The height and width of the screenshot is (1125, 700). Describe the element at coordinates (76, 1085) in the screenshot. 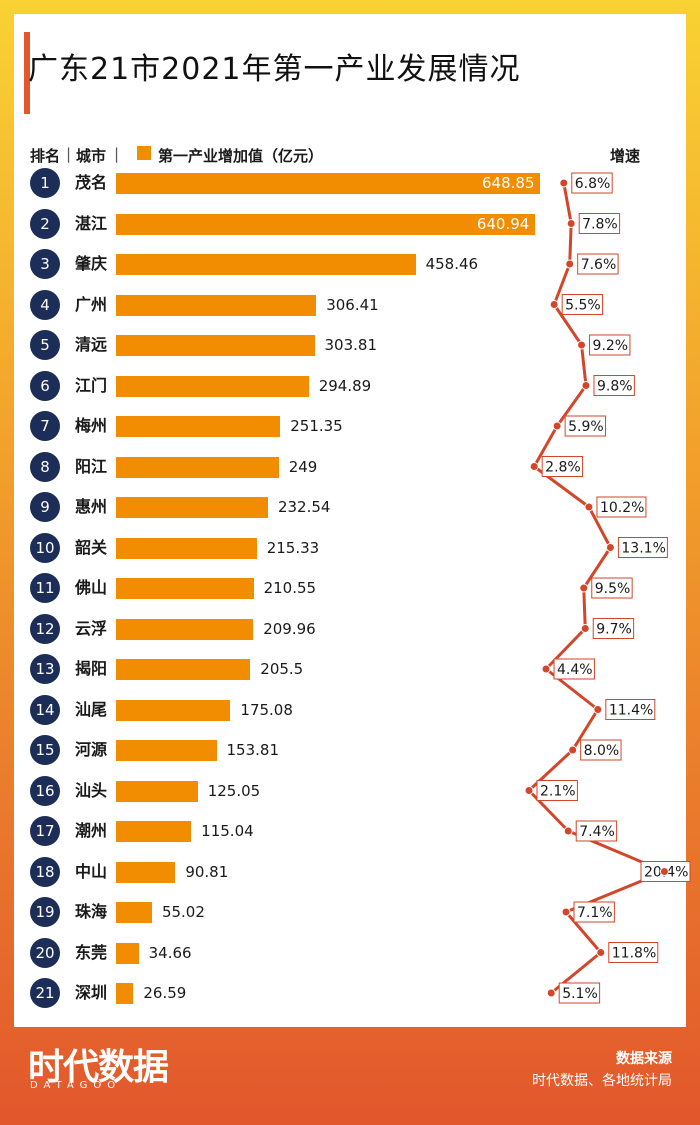

I see `footer-logo-sub: DATAGOO` at that location.